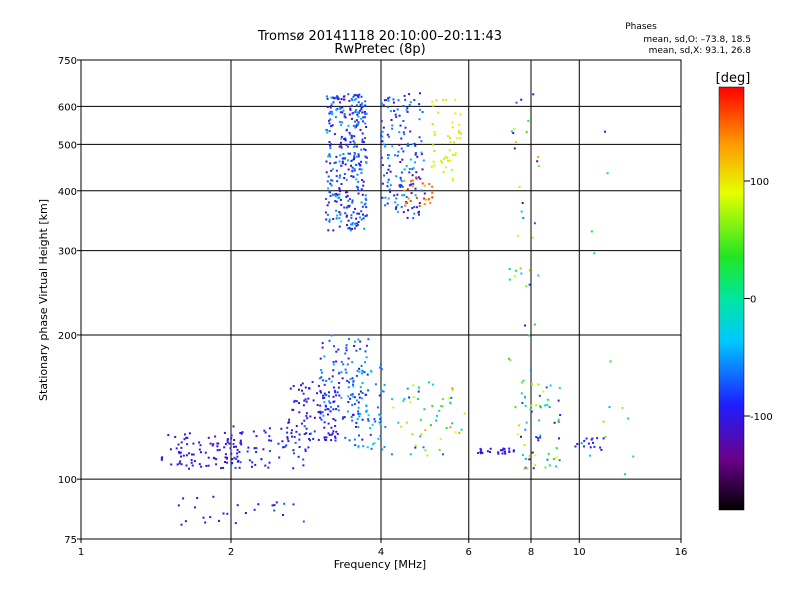  Describe the element at coordinates (67, 145) in the screenshot. I see `y-tick-label: 500` at that location.